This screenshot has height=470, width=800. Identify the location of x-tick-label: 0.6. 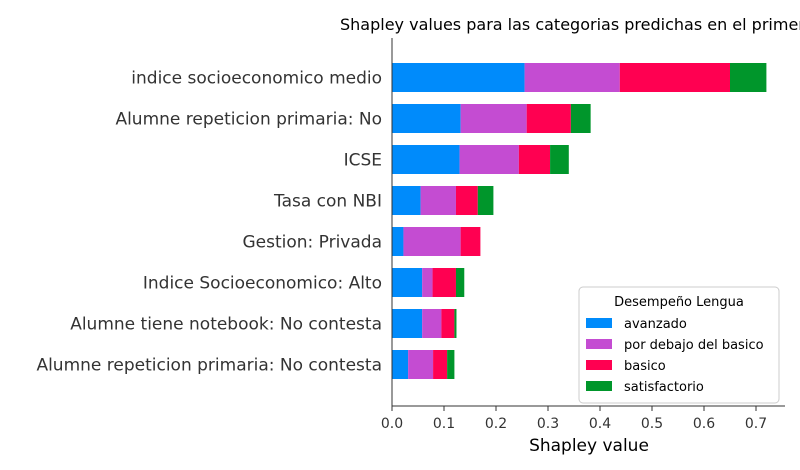
(704, 424).